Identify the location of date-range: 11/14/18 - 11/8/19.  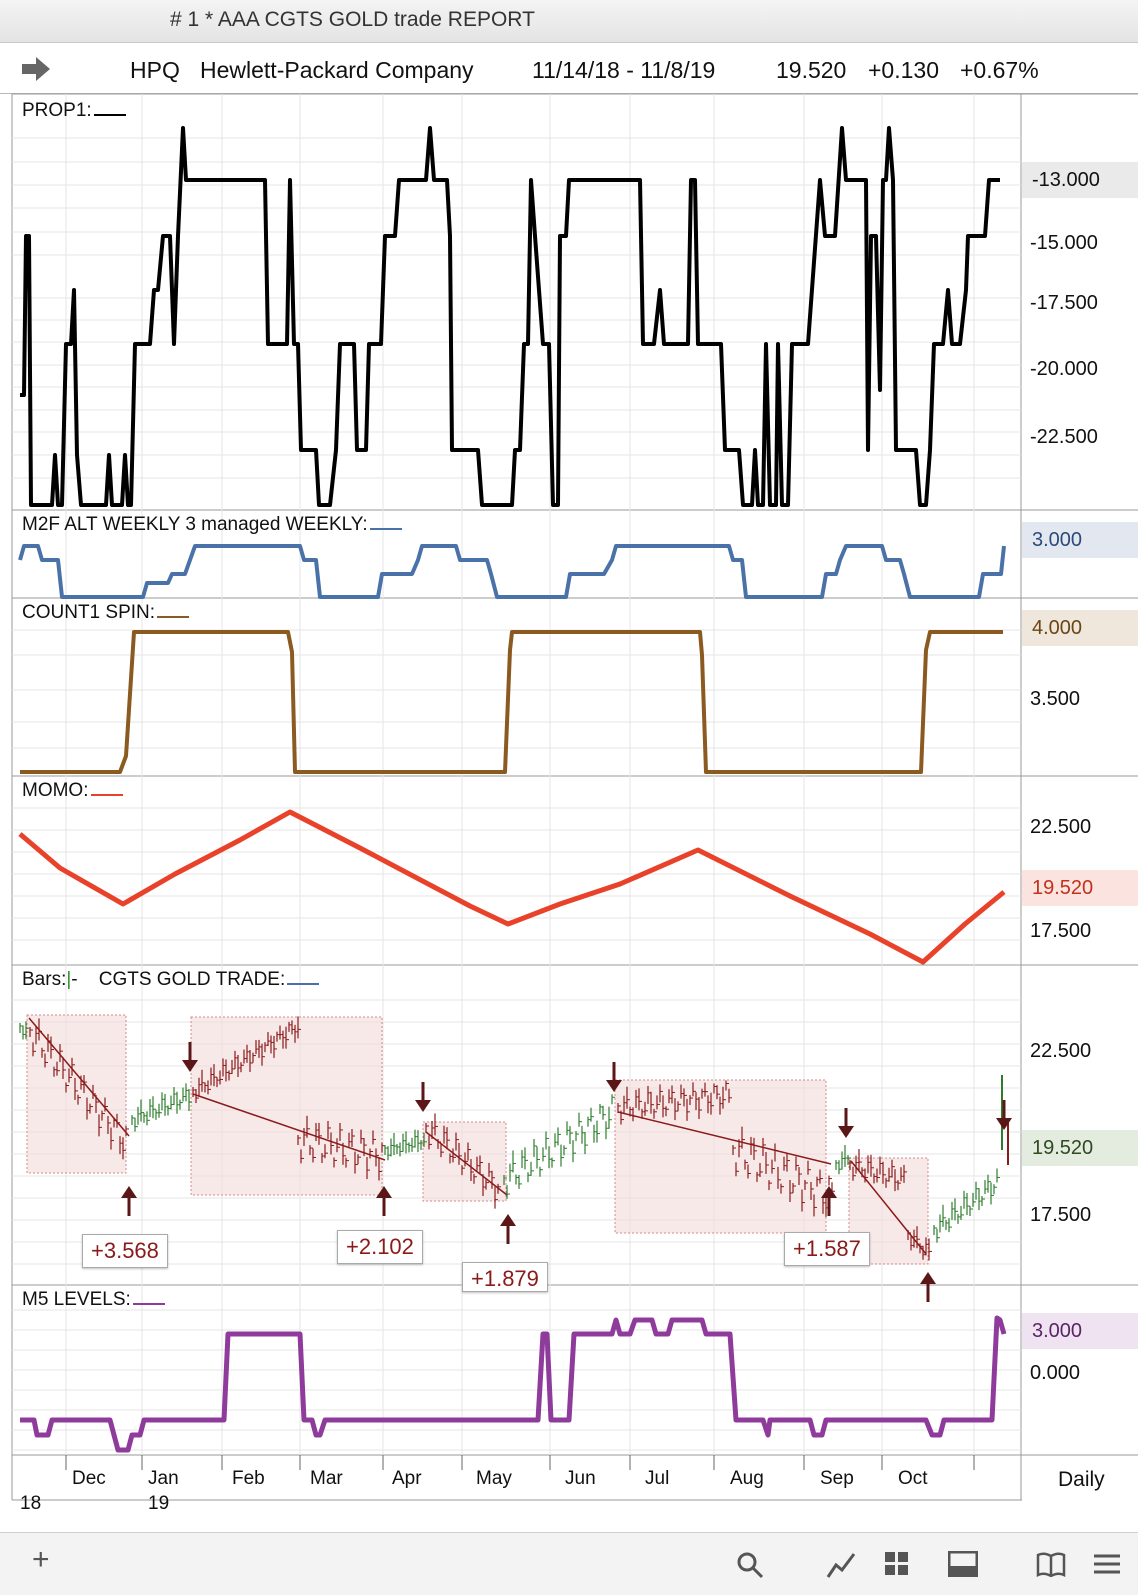
(624, 70).